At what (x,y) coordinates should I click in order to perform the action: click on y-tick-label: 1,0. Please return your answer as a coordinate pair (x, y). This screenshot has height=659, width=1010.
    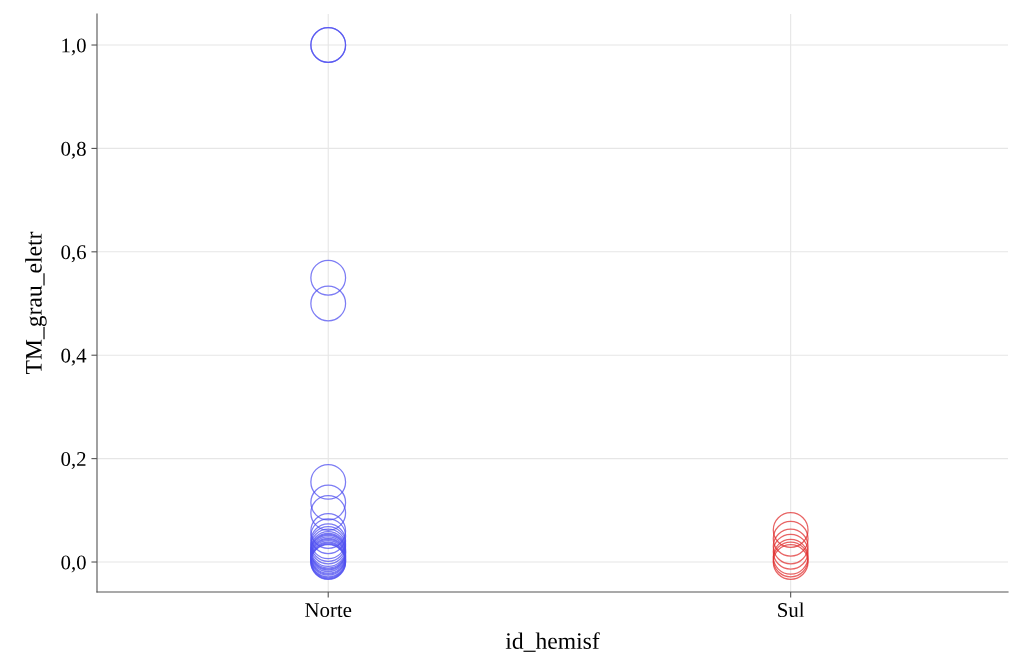
    Looking at the image, I should click on (74, 47).